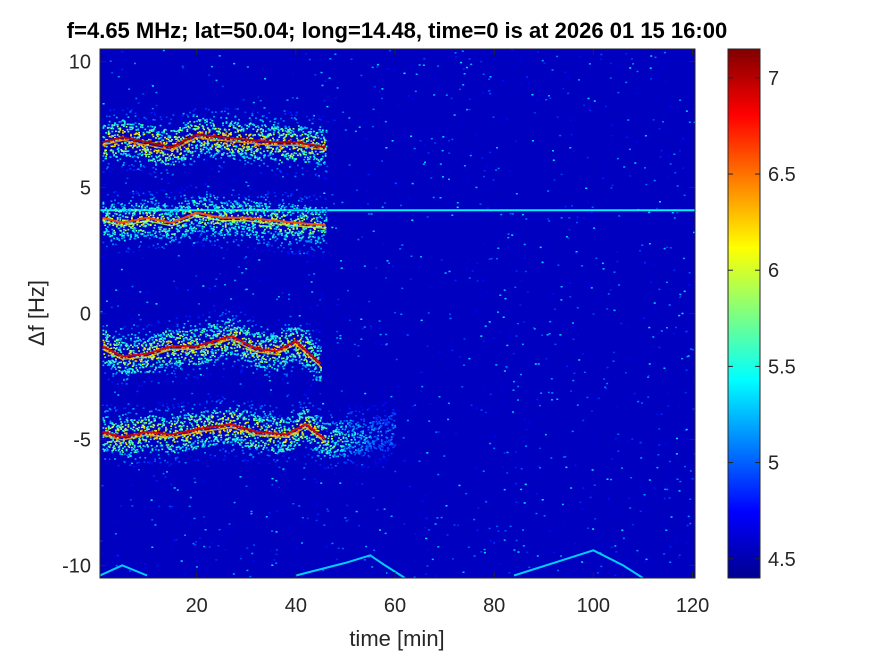 The image size is (875, 656). What do you see at coordinates (396, 638) in the screenshot?
I see `x-axis-label: time [min]` at bounding box center [396, 638].